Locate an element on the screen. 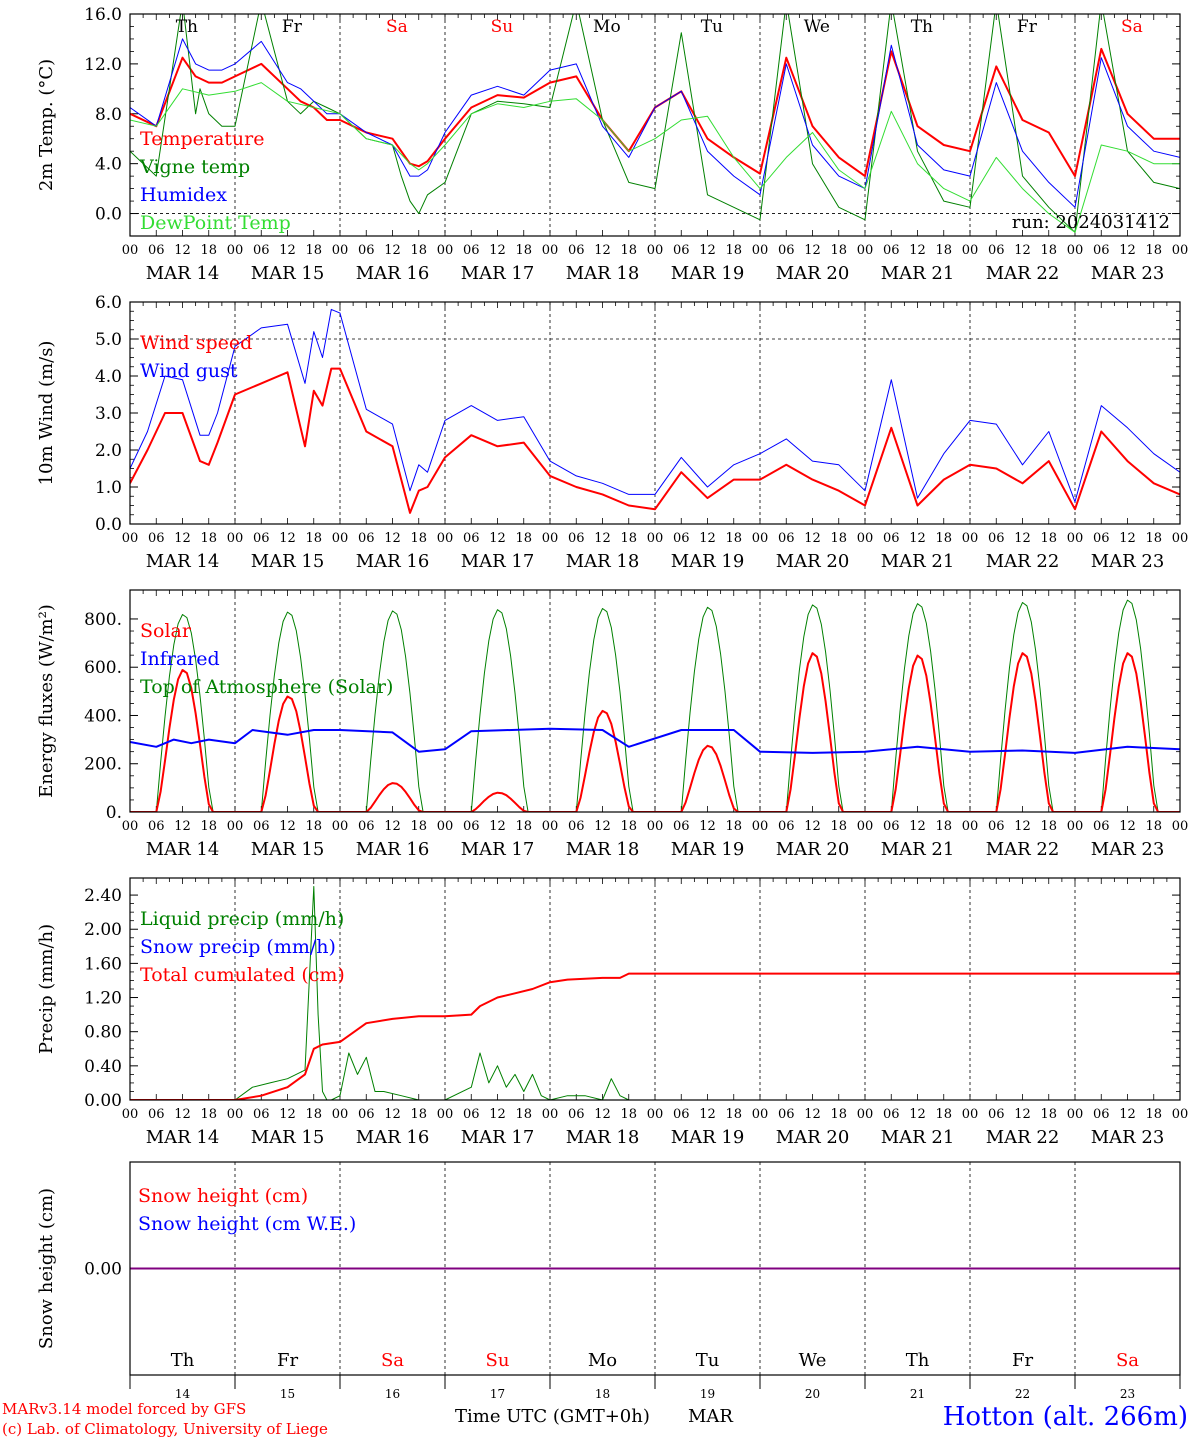  legend-entry: Top of Atmosphere (Solar) is located at coordinates (266, 687).